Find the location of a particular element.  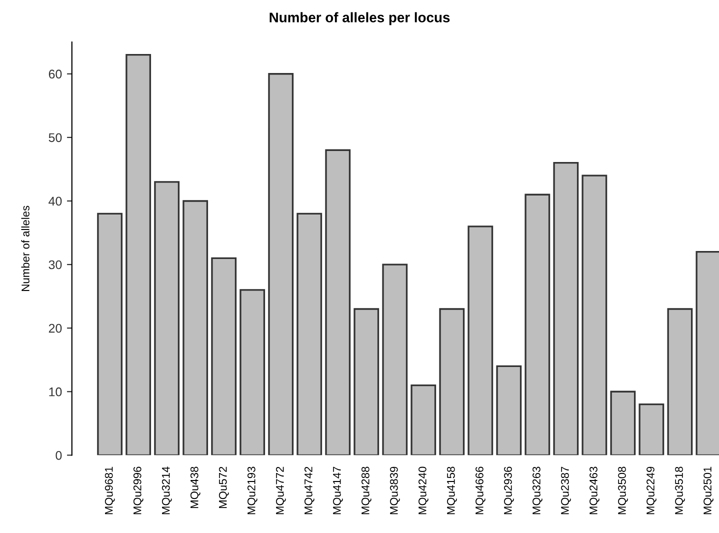

x-tick-label: MQu572 is located at coordinates (223, 487).